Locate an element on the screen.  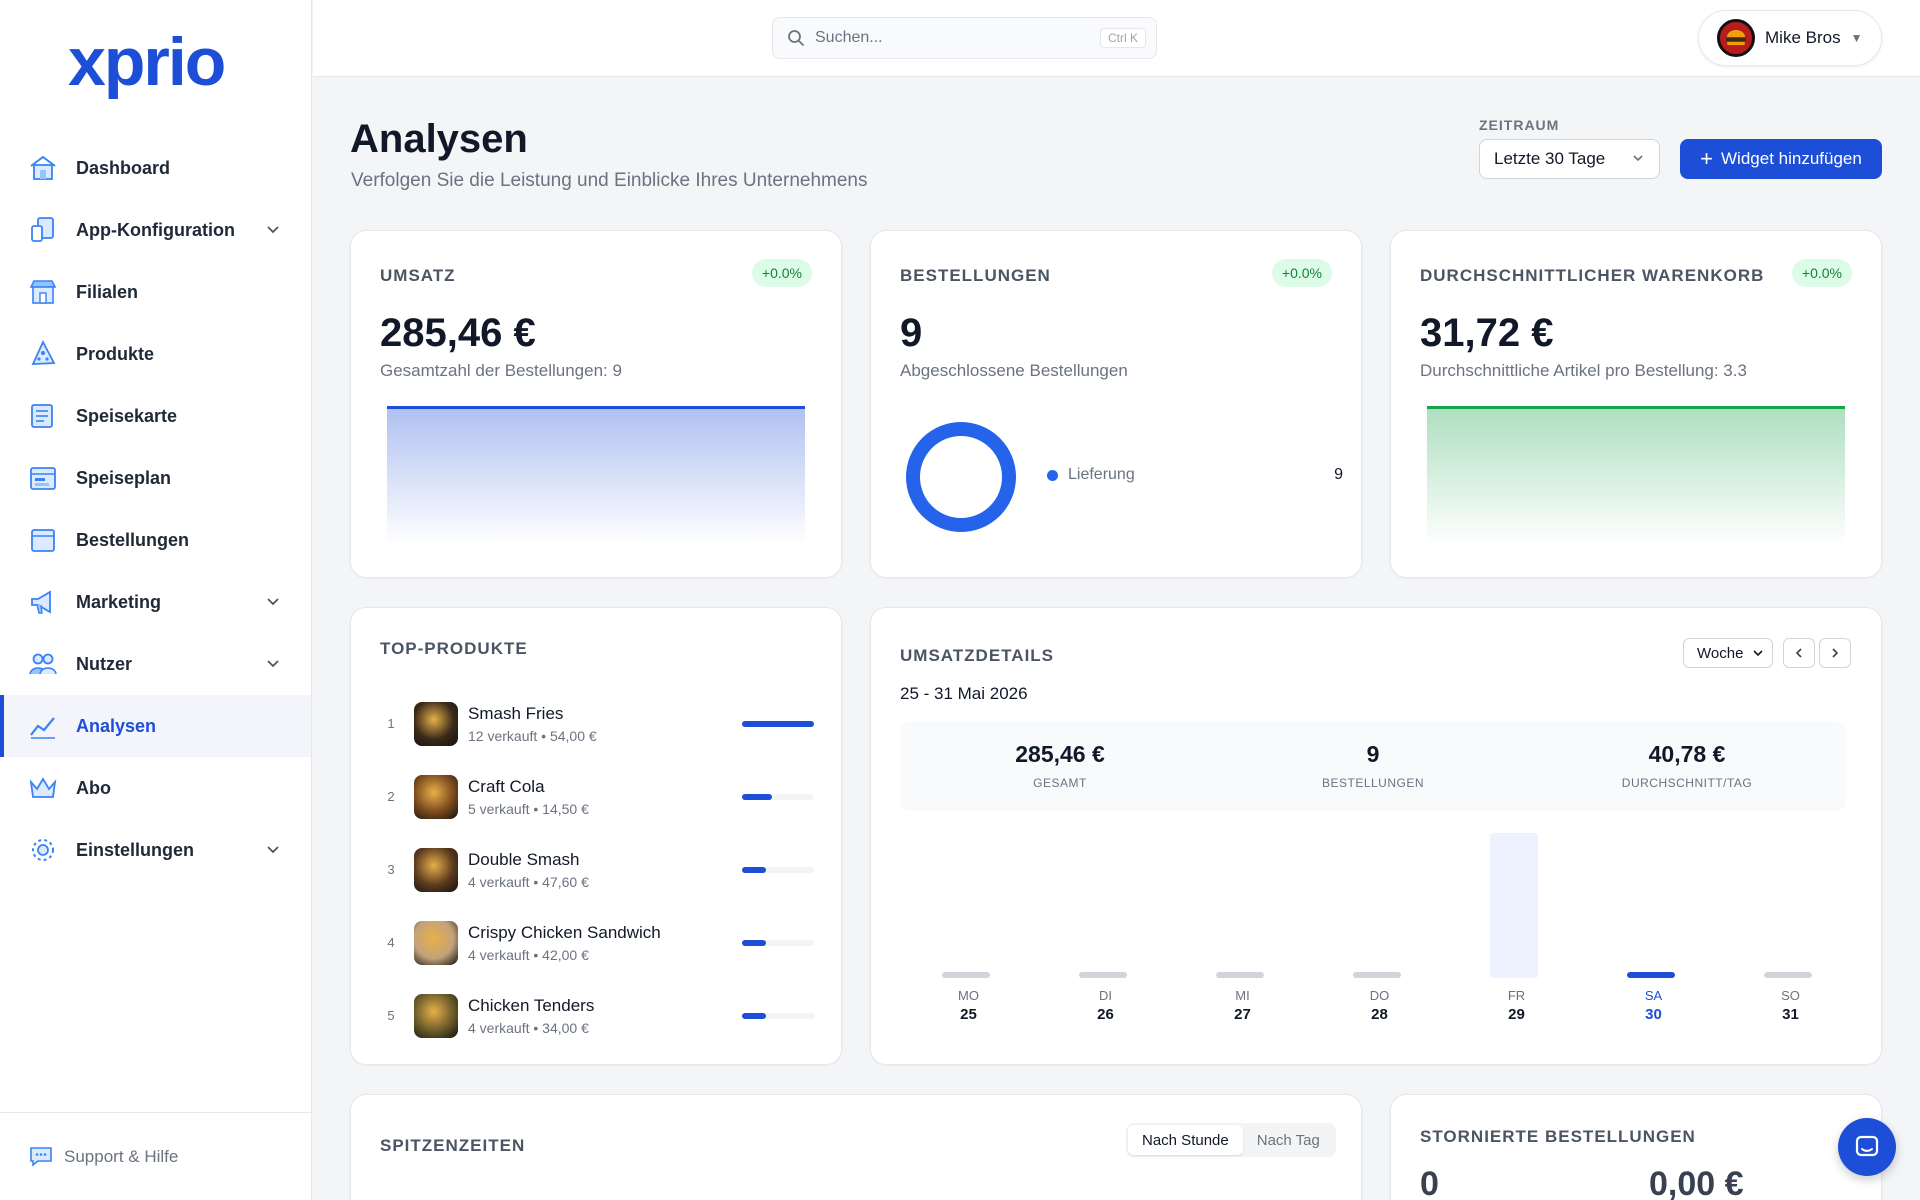
list-item: 1 Smash Fries 12 verkauft • 54,00 € is located at coordinates (597, 723).